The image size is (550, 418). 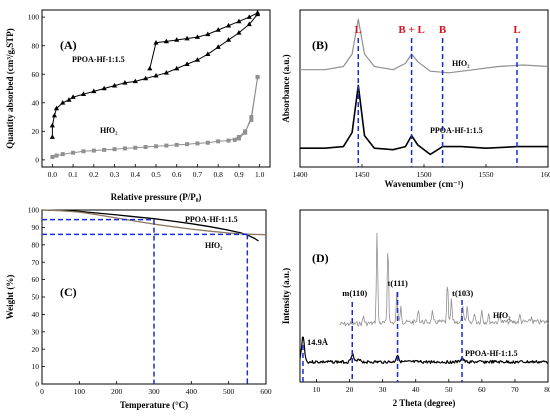 I want to click on panel-c-y-tick-label: 70, so click(x=36, y=262).